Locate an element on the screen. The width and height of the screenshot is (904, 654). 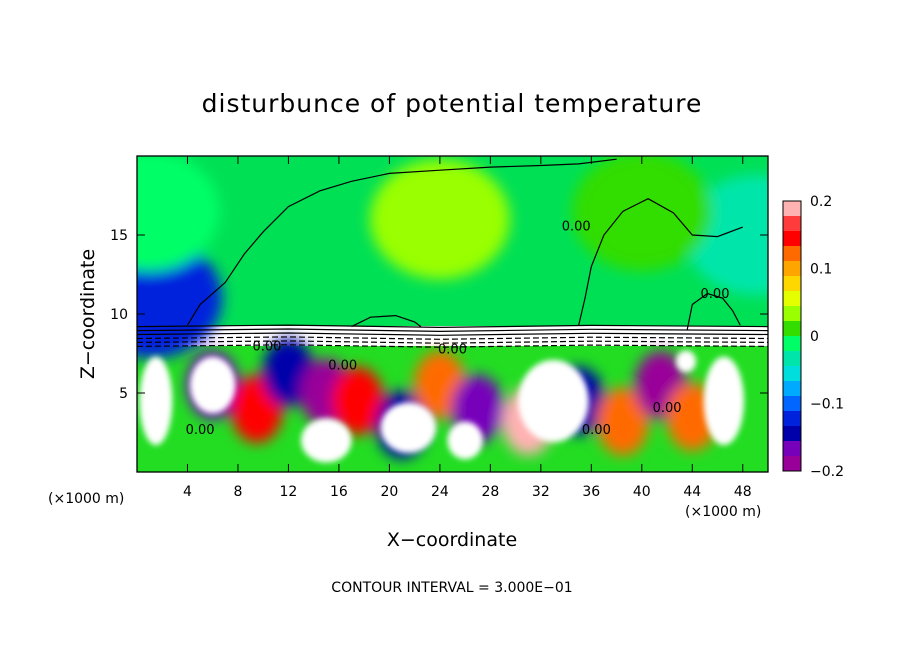
contour-label-5: 0.00 is located at coordinates (200, 430).